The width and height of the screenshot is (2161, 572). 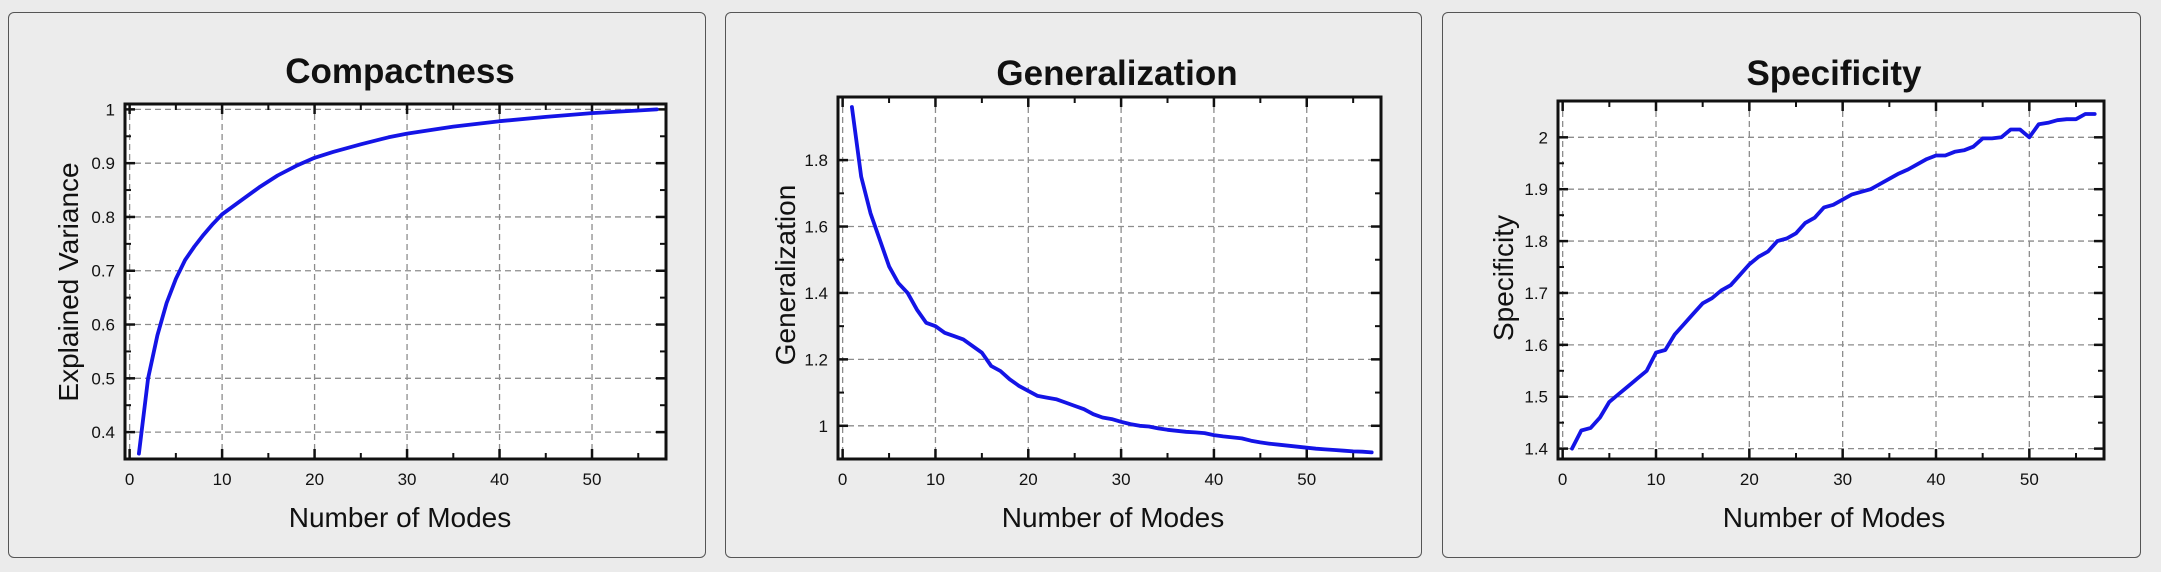 What do you see at coordinates (68, 281) in the screenshot?
I see `y-axis-label: Explained Variance` at bounding box center [68, 281].